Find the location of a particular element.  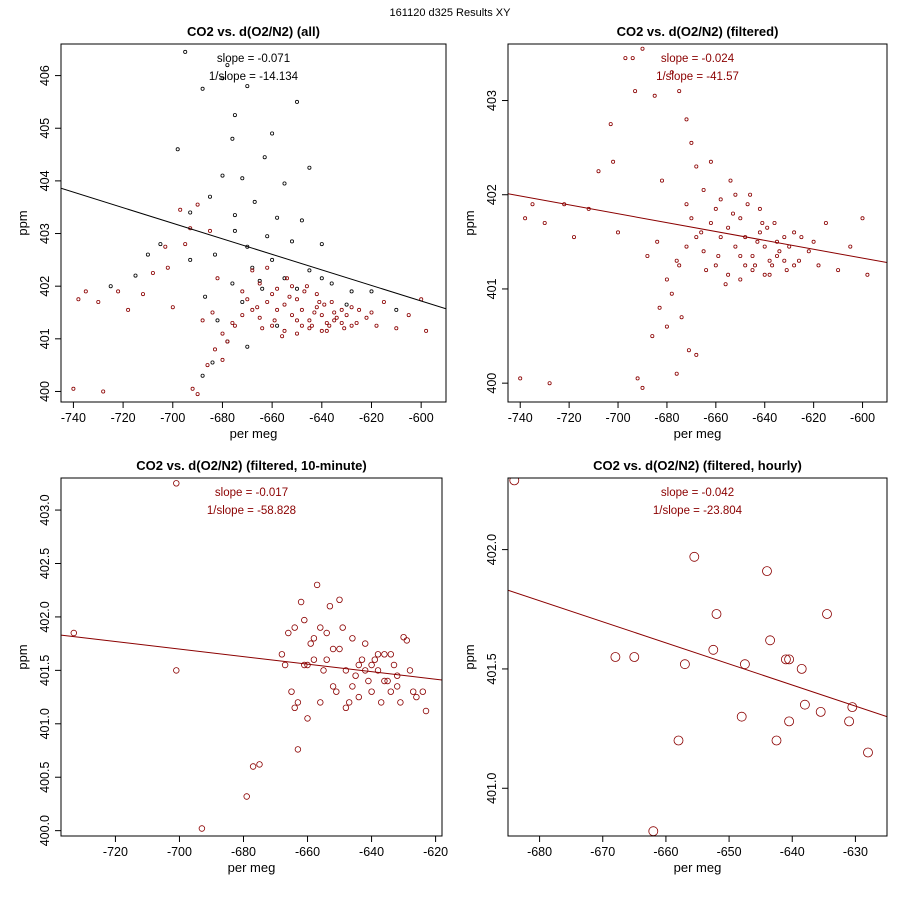

chart-3-y-tick-label: 401.0 is located at coordinates (45, 723).